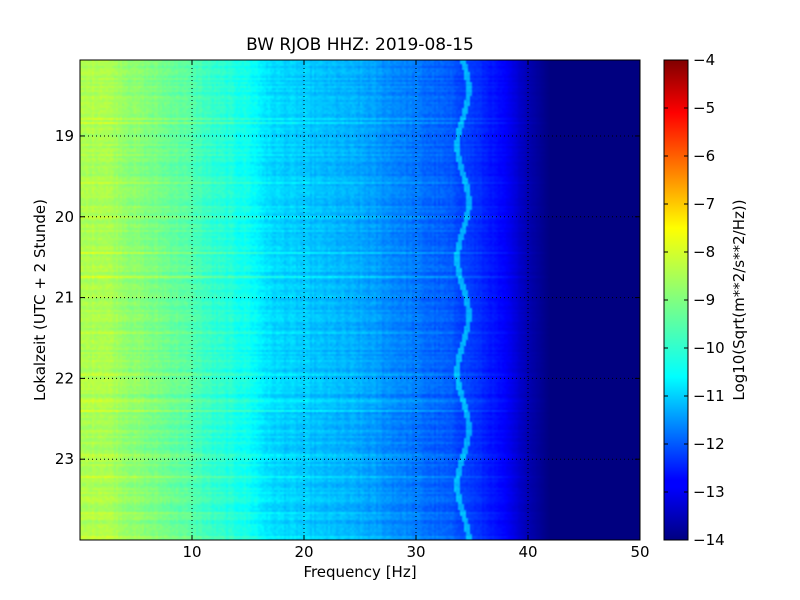 The image size is (800, 600). I want to click on colorbar-tick-label: −10, so click(709, 348).